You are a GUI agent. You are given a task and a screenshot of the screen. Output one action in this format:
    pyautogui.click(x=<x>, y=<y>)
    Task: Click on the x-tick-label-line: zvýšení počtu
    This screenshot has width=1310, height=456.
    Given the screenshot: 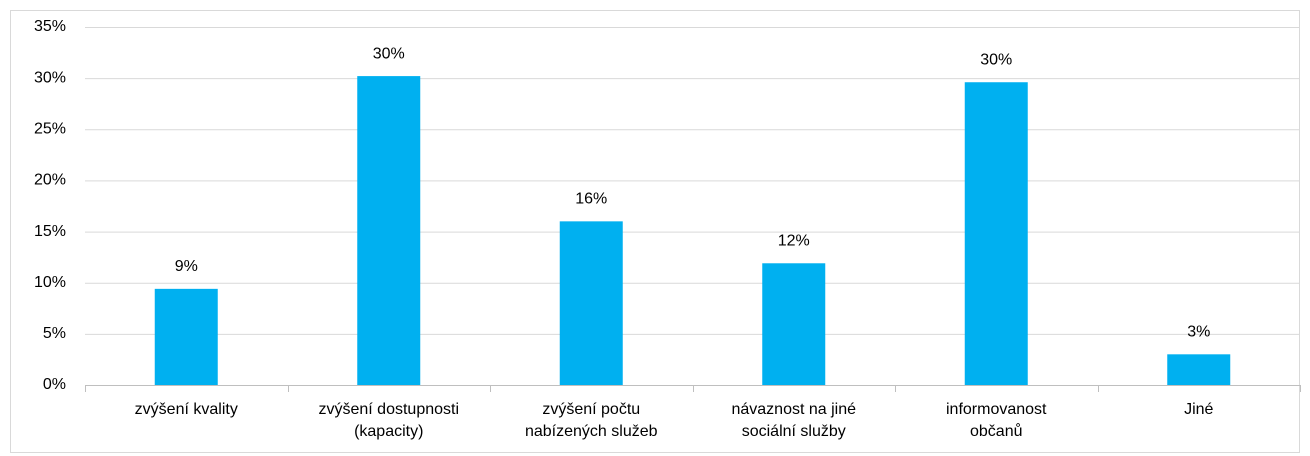 What is the action you would take?
    pyautogui.click(x=591, y=409)
    